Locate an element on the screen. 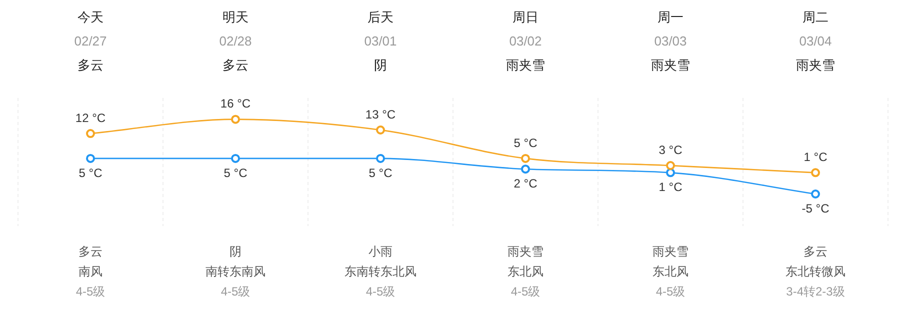  text: 阴 is located at coordinates (236, 251).